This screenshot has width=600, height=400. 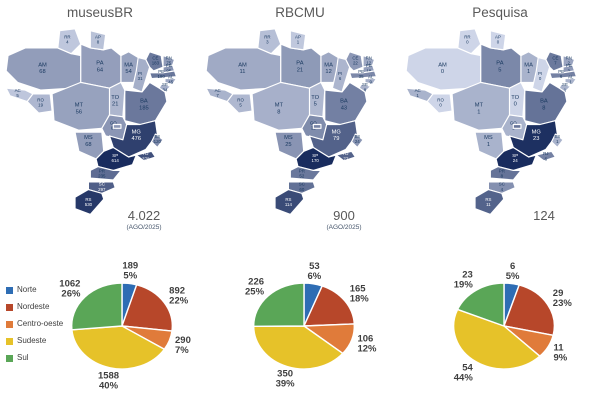 I want to click on state-label-AP: AP 0, so click(x=498, y=39).